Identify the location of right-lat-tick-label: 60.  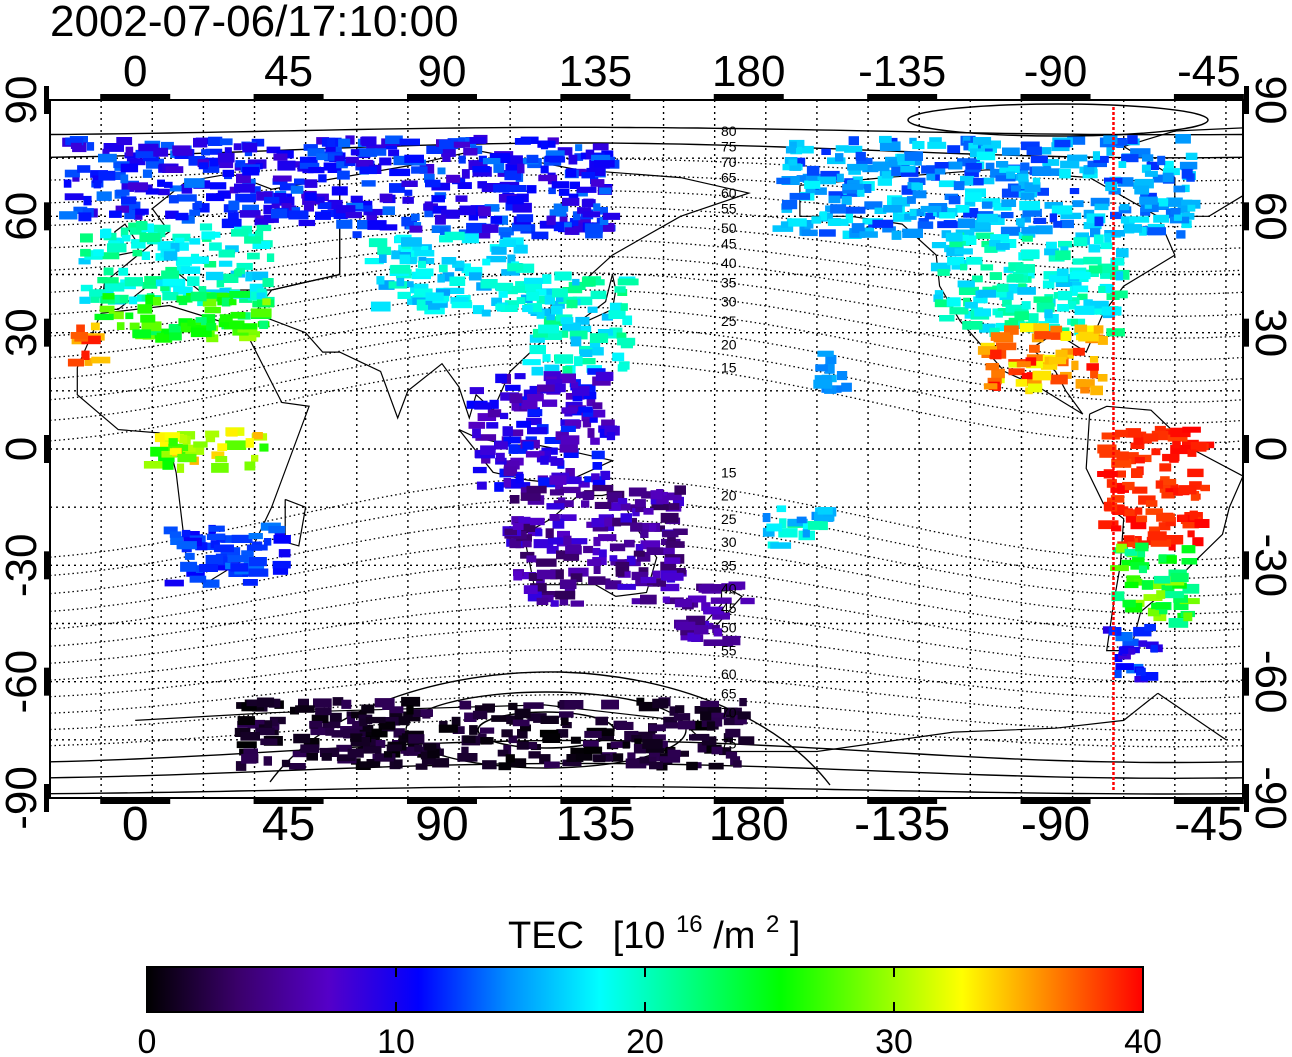
(1269, 216).